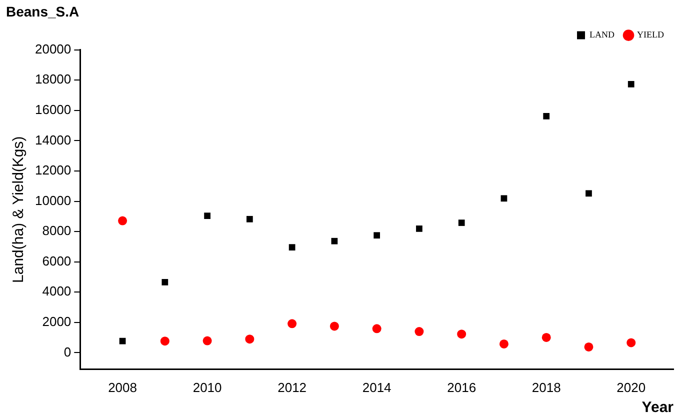  I want to click on legend-label: YIELD, so click(650, 35).